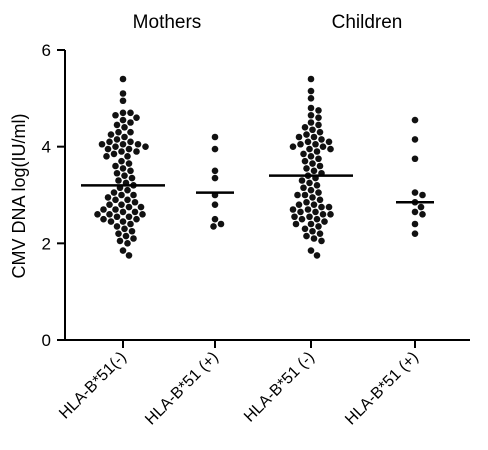 The height and width of the screenshot is (450, 488). Describe the element at coordinates (93, 386) in the screenshot. I see `x-tick-label: HLA-B*51(-)` at that location.